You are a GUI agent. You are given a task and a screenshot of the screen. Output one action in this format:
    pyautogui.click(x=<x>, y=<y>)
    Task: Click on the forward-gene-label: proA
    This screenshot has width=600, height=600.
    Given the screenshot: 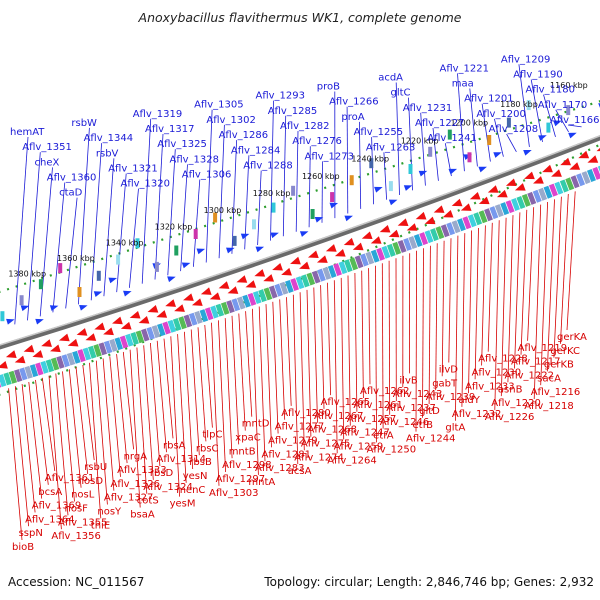 What is the action you would take?
    pyautogui.click(x=352, y=117)
    